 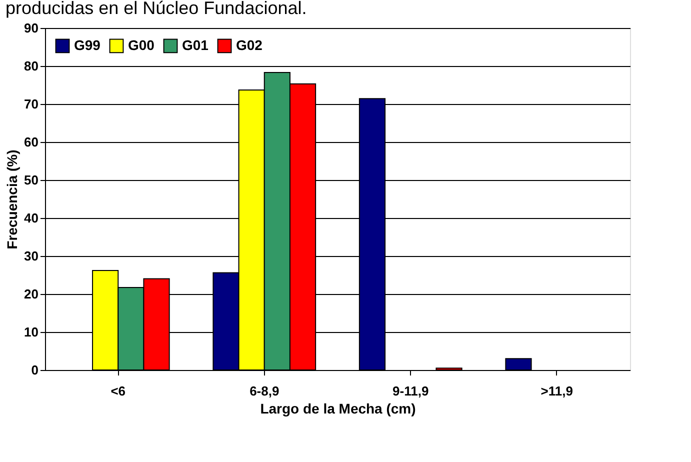 I want to click on bar, so click(x=518, y=364).